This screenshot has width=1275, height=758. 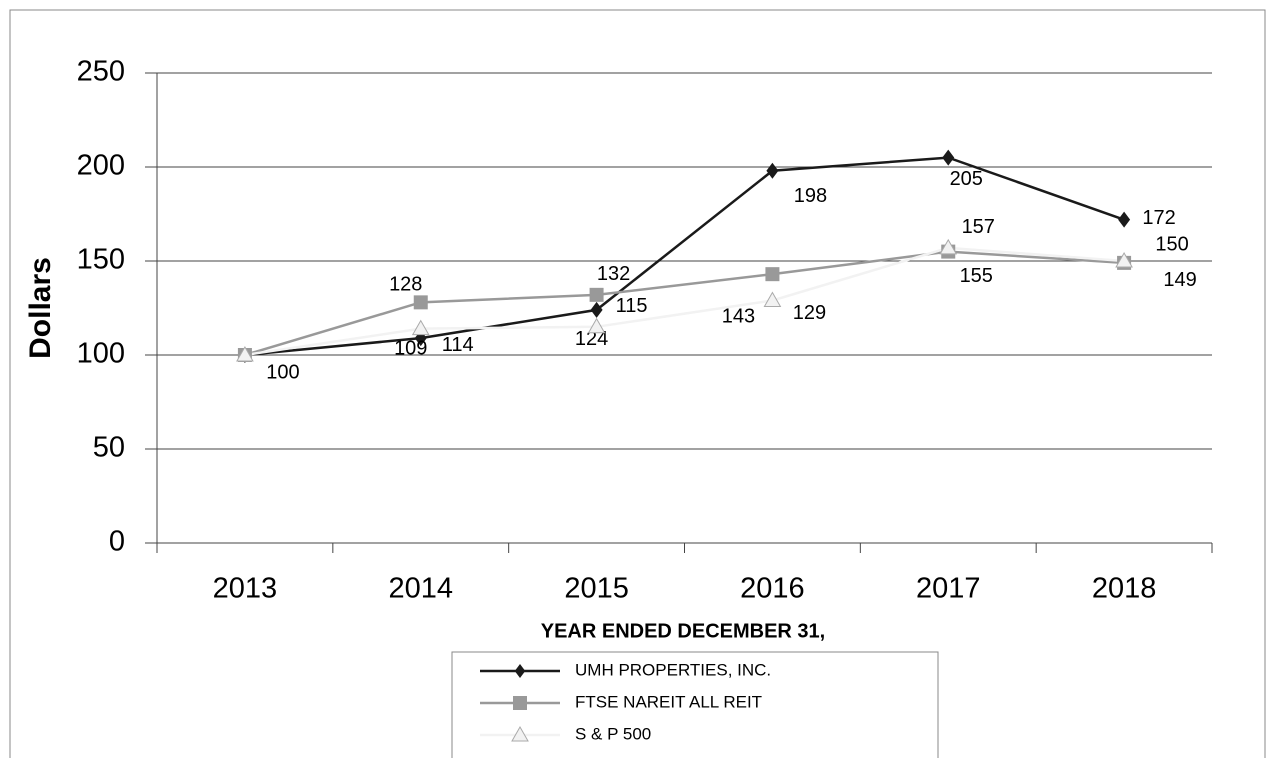 What do you see at coordinates (40, 308) in the screenshot?
I see `y-axis-label: Dollars` at bounding box center [40, 308].